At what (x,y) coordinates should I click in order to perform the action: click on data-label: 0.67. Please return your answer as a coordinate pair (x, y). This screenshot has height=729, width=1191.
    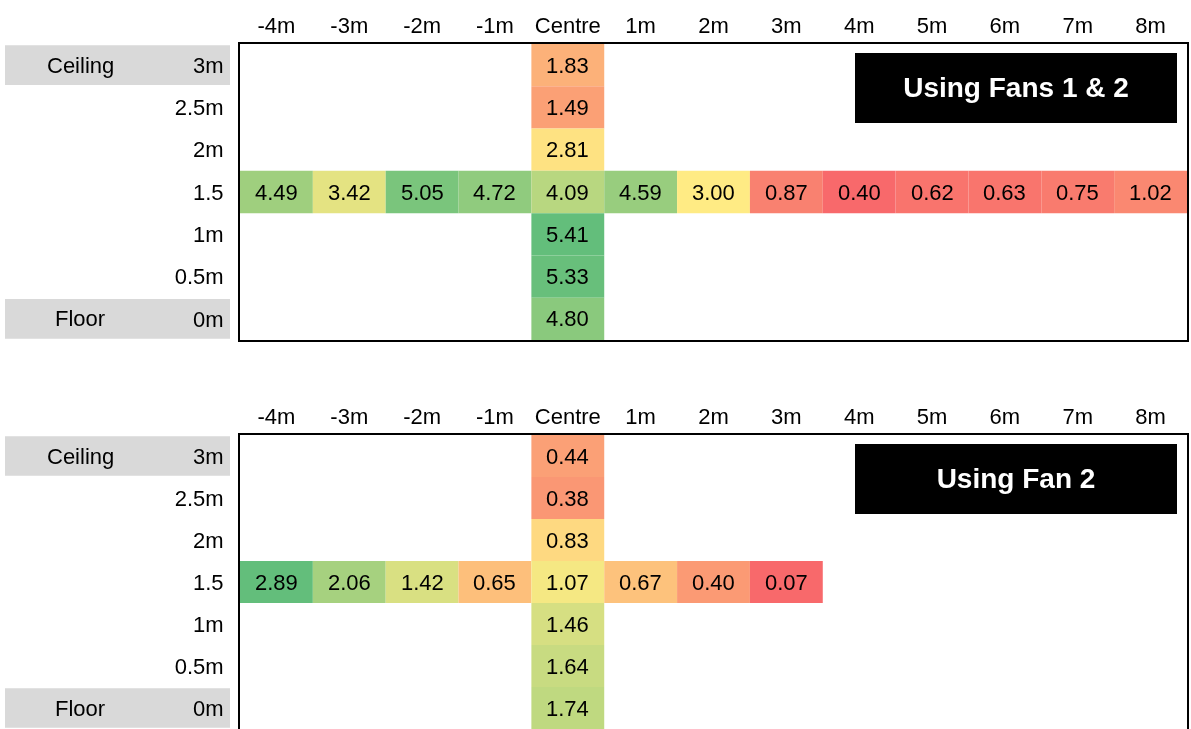
    Looking at the image, I should click on (640, 582).